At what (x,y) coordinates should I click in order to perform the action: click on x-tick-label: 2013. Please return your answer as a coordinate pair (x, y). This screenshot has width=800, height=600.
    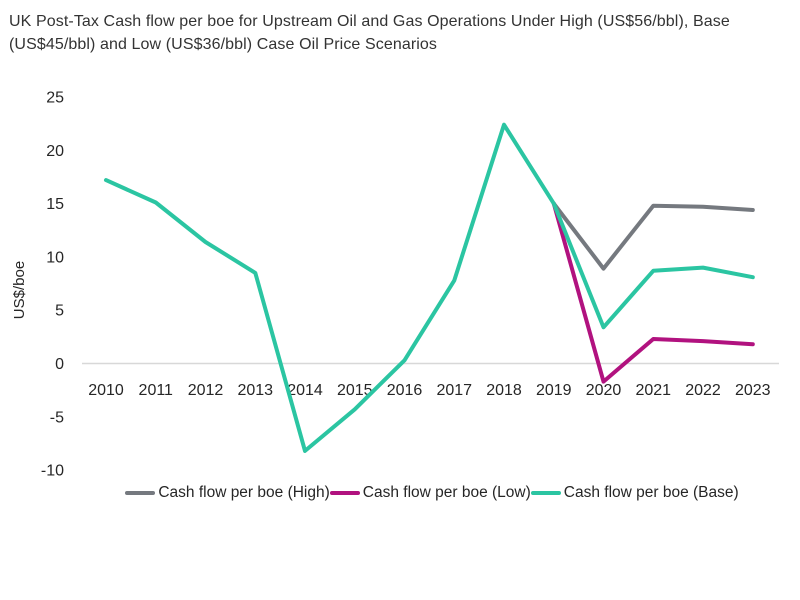
    Looking at the image, I should click on (255, 390).